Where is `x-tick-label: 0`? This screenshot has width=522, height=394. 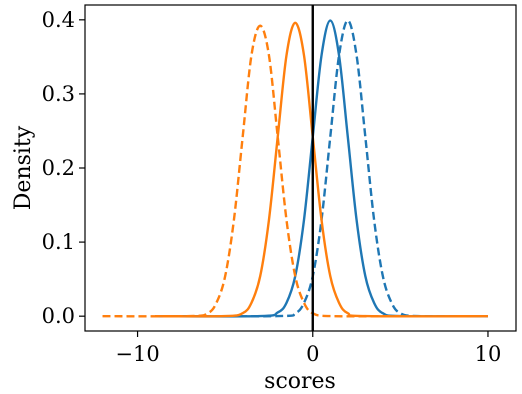
x-tick-label: 0 is located at coordinates (312, 354).